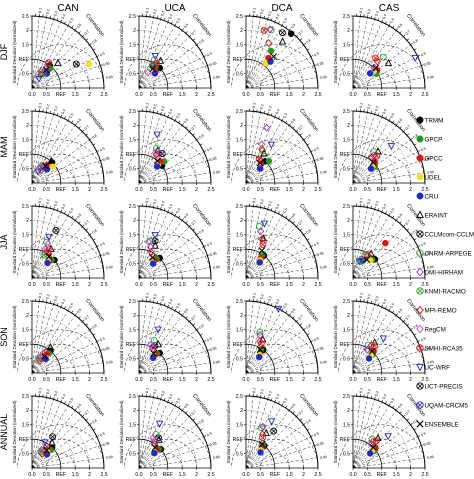 This screenshot has width=474, height=479. Describe the element at coordinates (429, 120) in the screenshot. I see `legend-item-trmm: TRMM` at that location.